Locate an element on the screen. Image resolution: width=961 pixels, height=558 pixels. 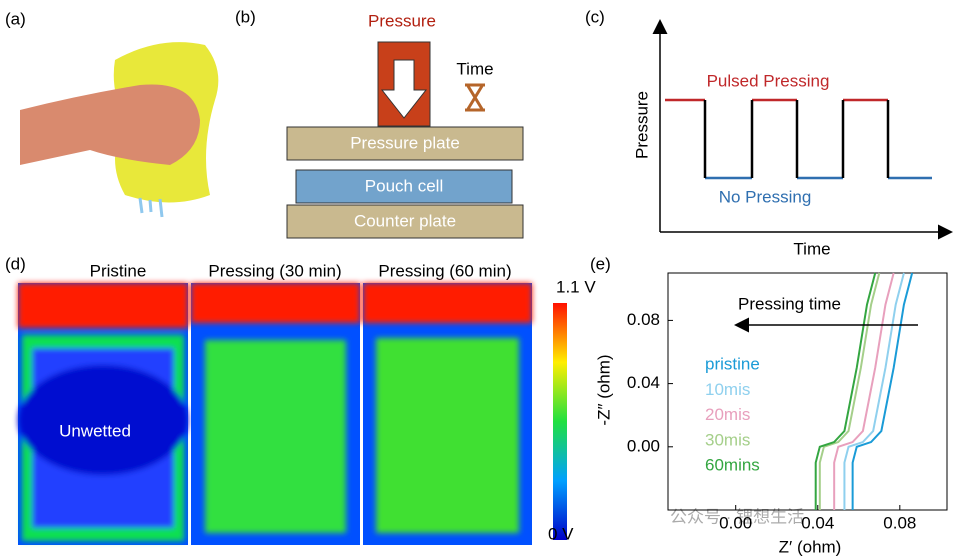
legend-entry: pristine is located at coordinates (732, 363).